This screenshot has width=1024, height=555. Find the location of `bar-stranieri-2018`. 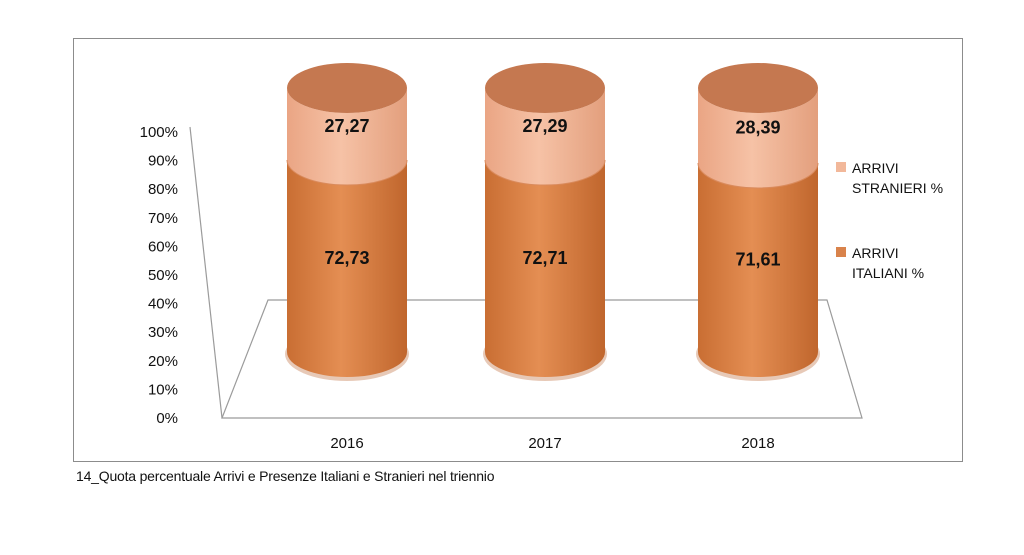

bar-stranieri-2018 is located at coordinates (758, 138).